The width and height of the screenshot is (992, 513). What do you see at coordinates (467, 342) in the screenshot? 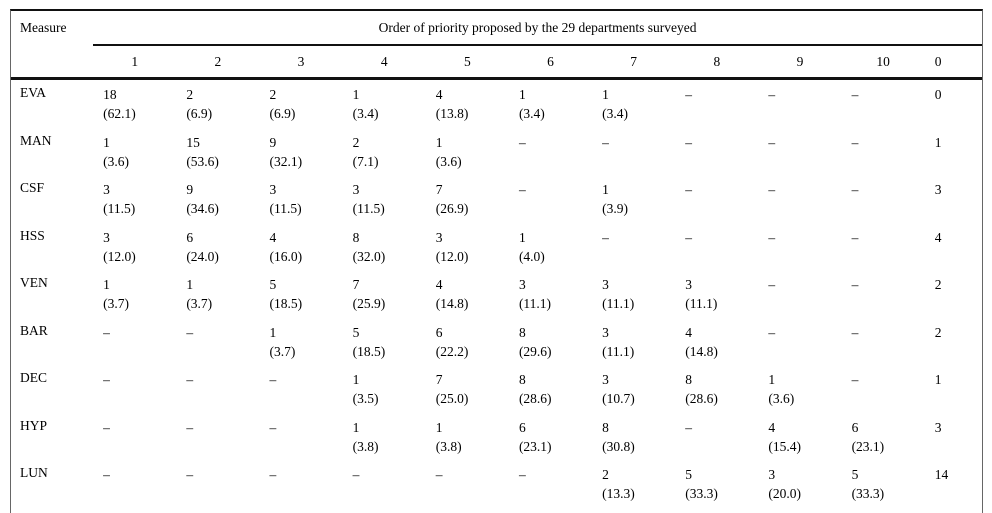
I see `table-cell: 6 (22.2)` at bounding box center [467, 342].